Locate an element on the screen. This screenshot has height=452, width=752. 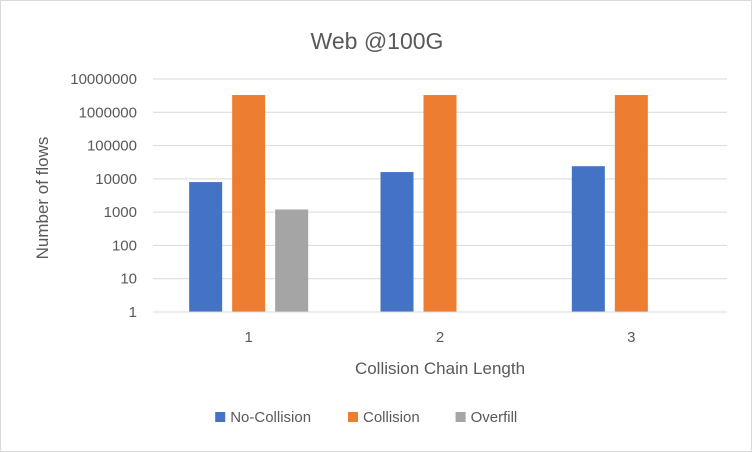
legend-swatch-no-collision is located at coordinates (220, 417).